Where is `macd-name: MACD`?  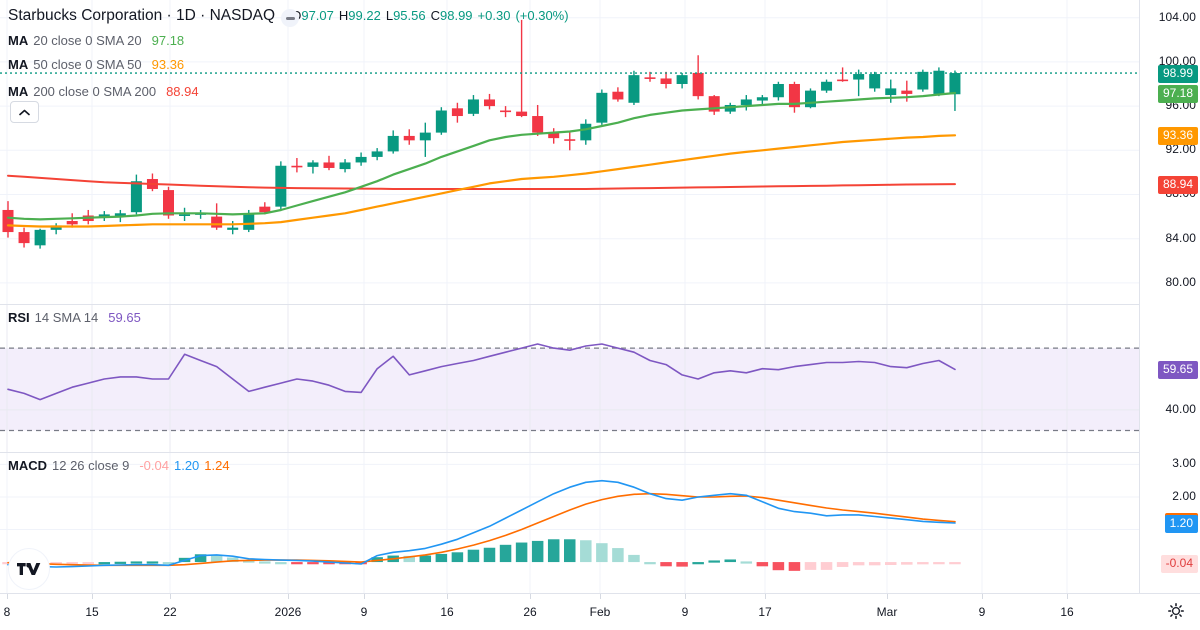 macd-name: MACD is located at coordinates (27, 465).